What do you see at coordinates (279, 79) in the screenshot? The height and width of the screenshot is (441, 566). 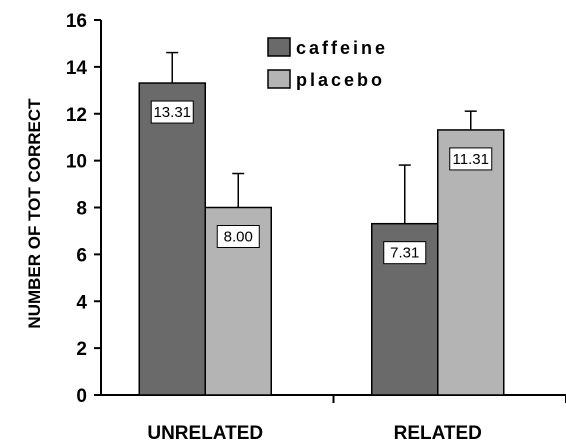 I see `legend-swatch-placebo` at bounding box center [279, 79].